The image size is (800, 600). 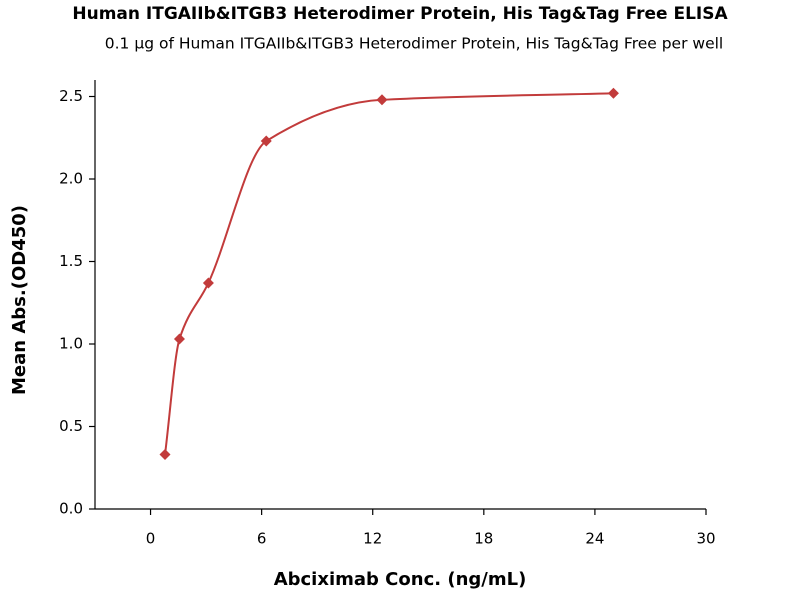 I want to click on y-tick-label: 0.0, so click(x=71, y=509).